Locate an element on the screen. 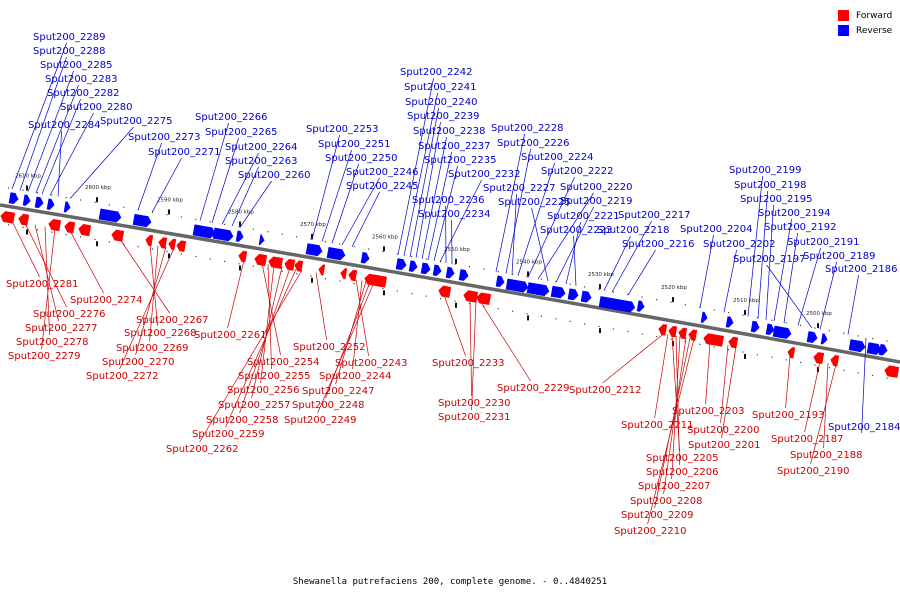 The image size is (900, 600). gene-label: Sput200_2208 is located at coordinates (666, 501).